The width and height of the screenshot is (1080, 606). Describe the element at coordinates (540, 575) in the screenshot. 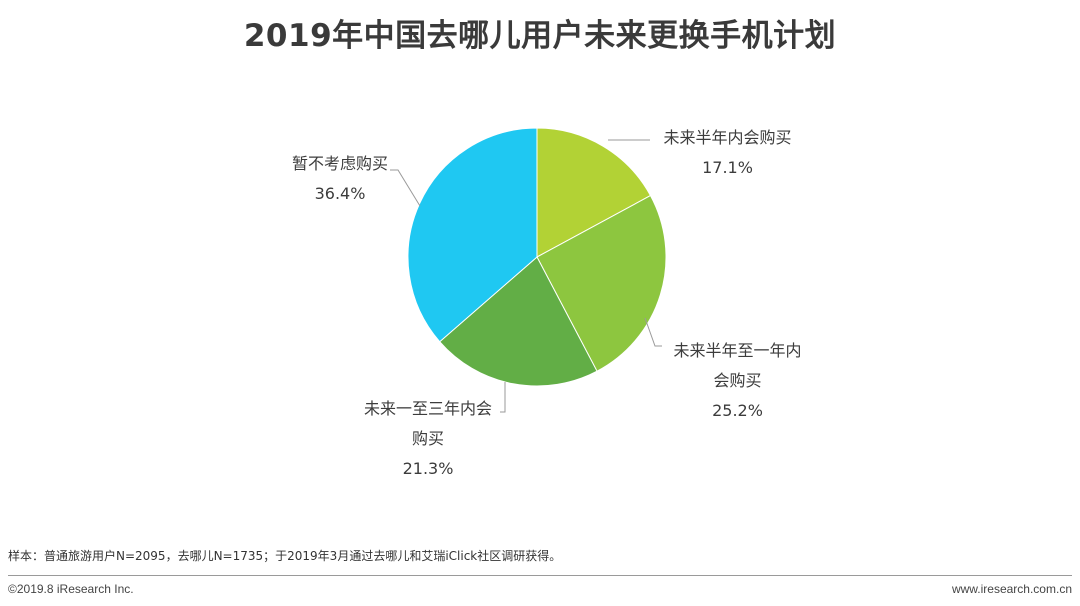

I see `footer-divider` at that location.